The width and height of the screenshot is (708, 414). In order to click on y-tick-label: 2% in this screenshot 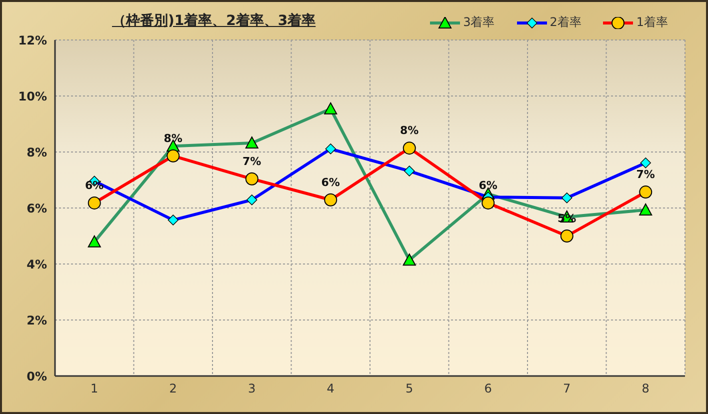, I will do `click(36, 320)`.